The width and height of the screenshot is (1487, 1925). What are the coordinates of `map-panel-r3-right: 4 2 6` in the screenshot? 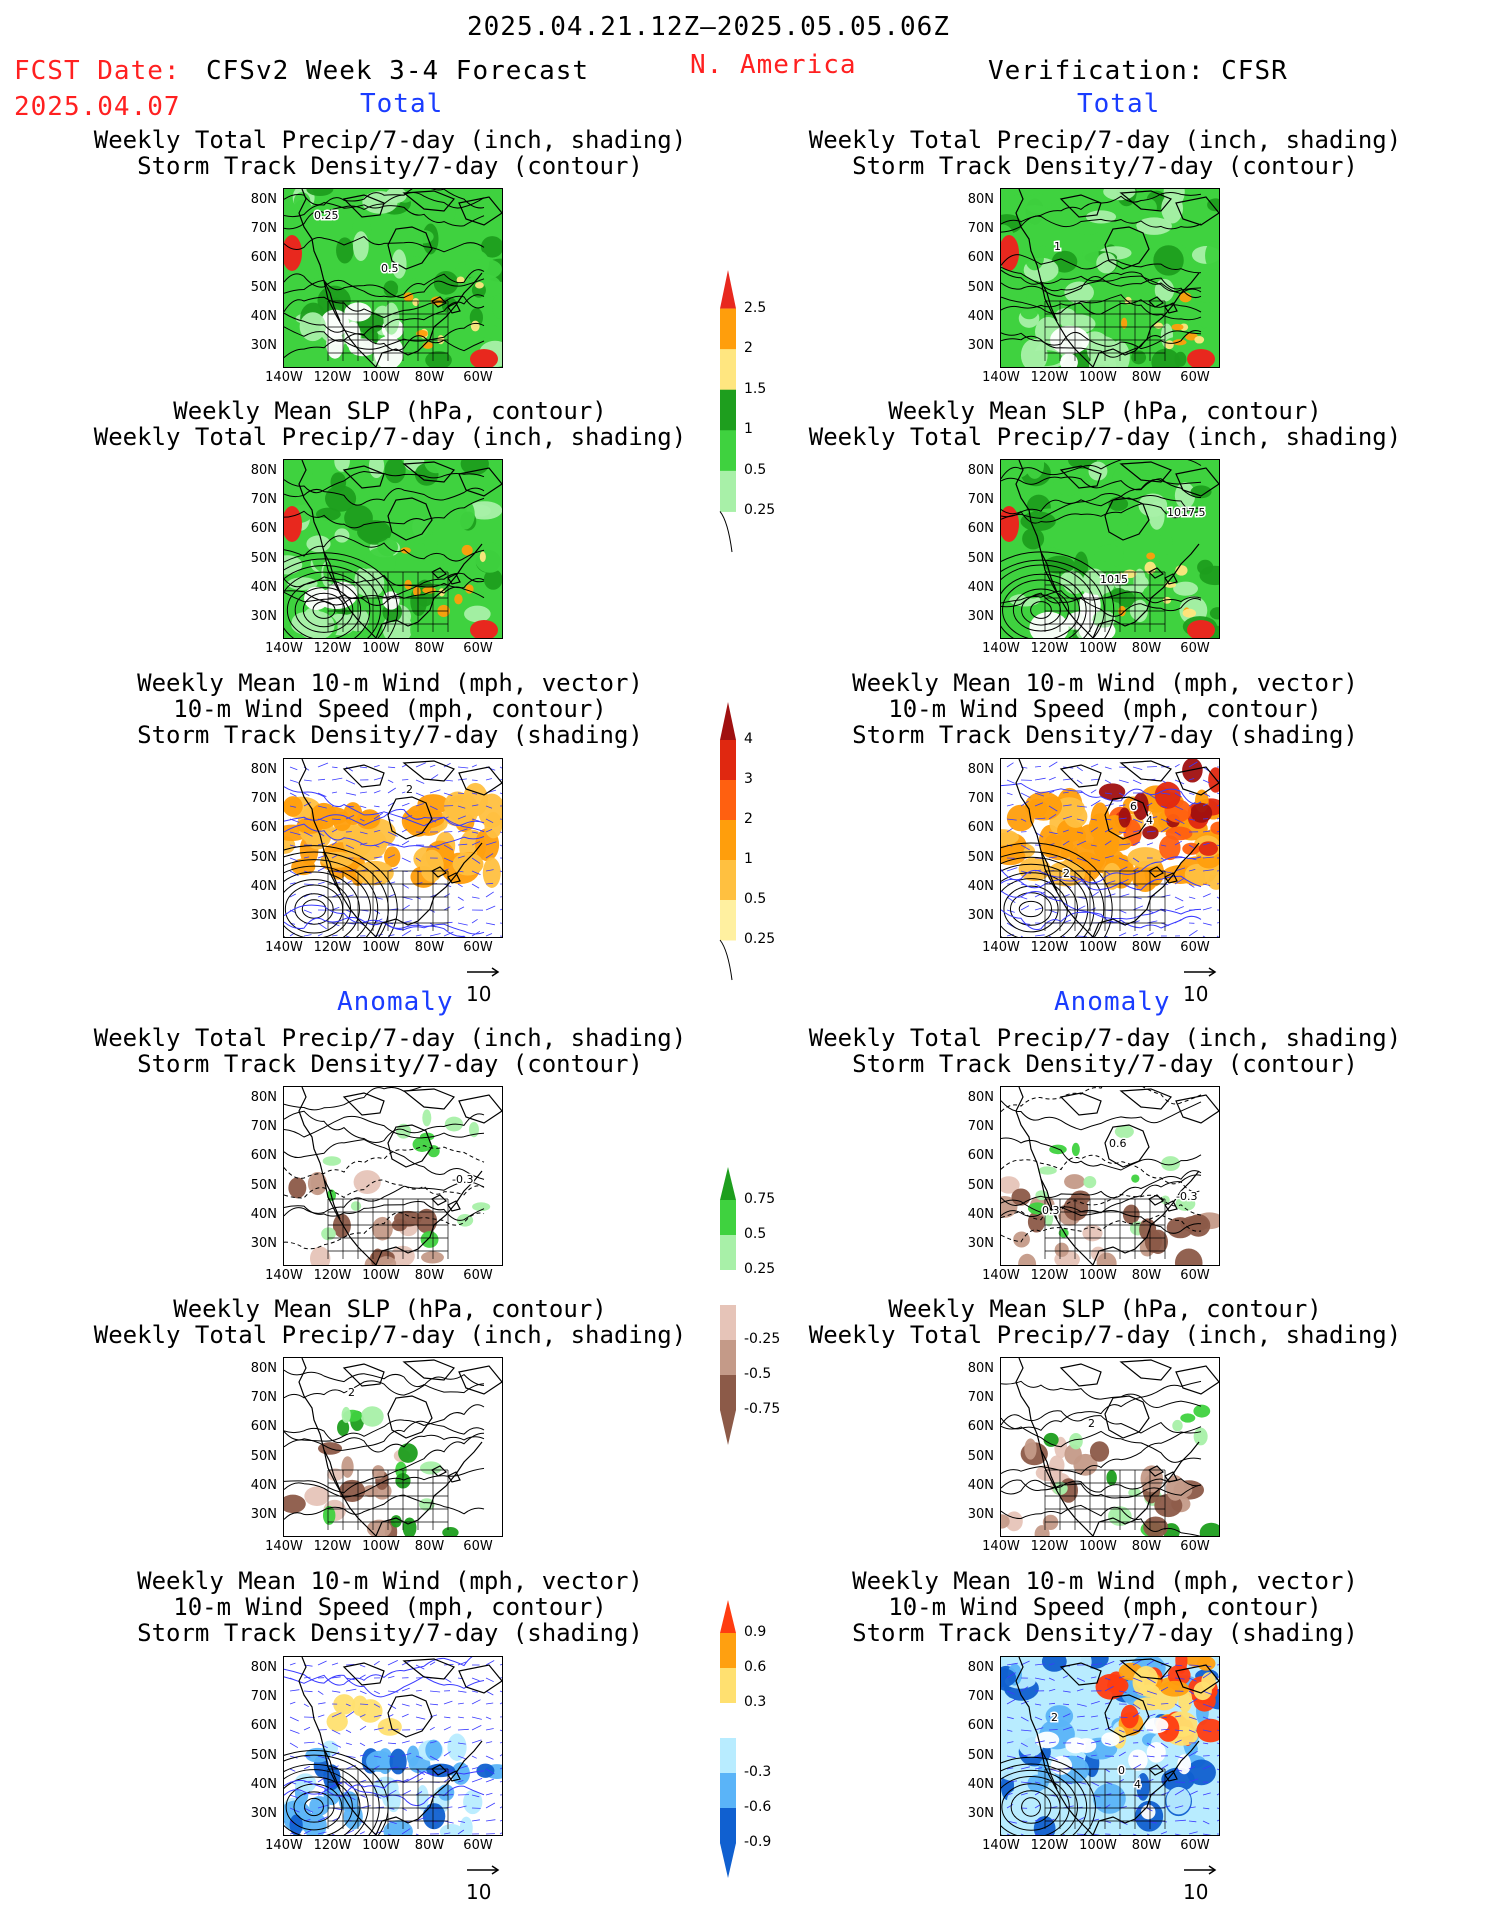 It's located at (1110, 848).